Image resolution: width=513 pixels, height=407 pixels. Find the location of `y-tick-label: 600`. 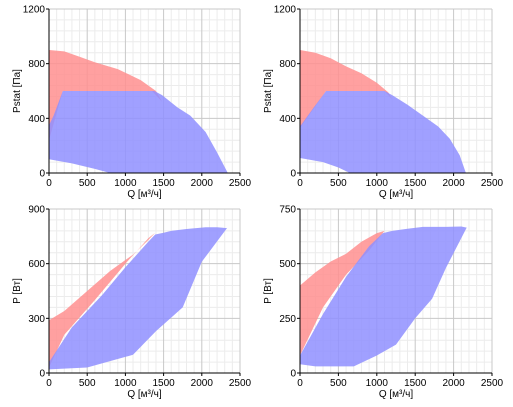

y-tick-label: 600 is located at coordinates (36, 264).